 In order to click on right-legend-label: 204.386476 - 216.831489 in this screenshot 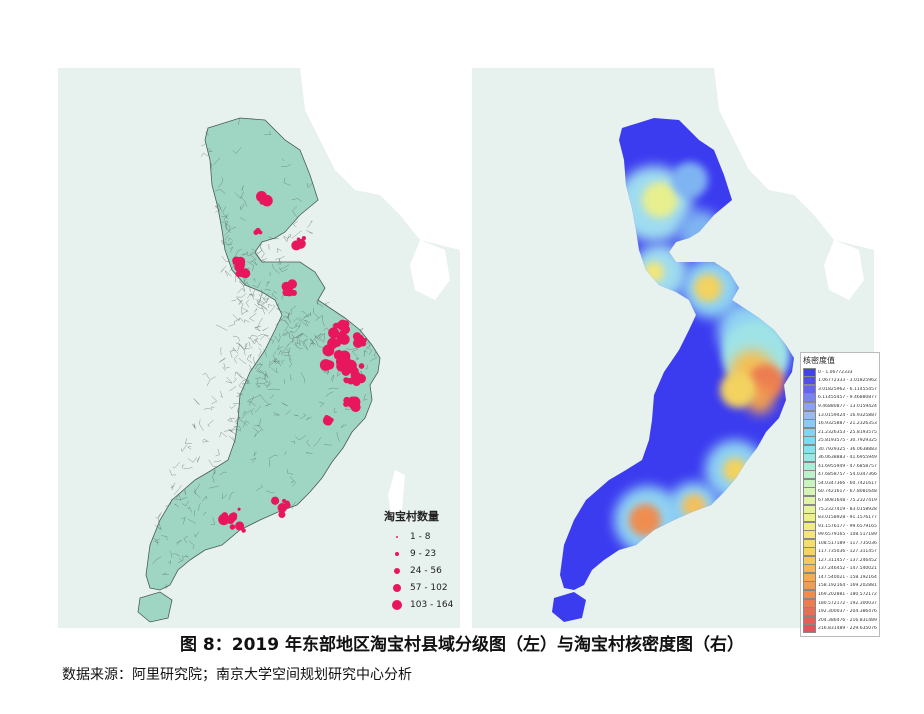, I will do `click(847, 620)`.